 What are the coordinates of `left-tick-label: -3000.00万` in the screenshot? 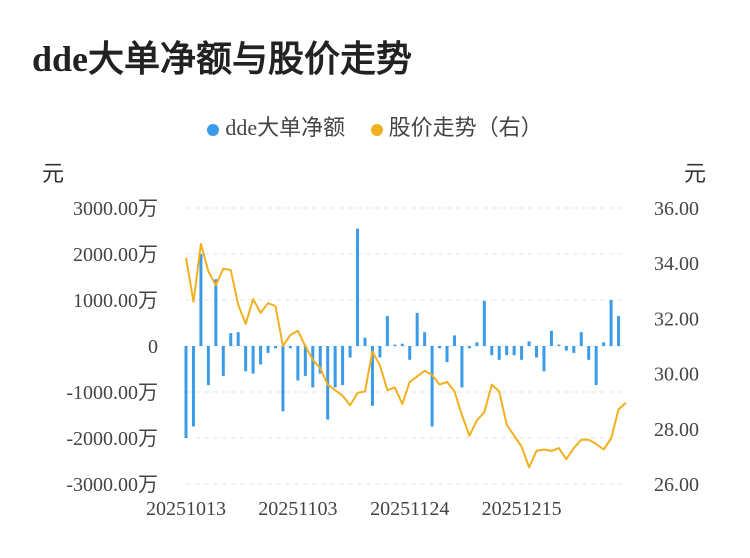 It's located at (112, 485).